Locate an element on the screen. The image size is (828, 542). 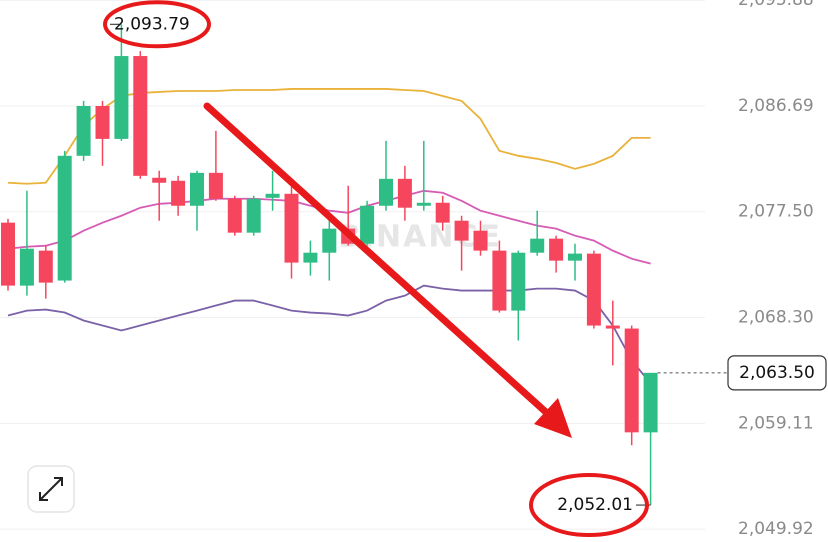
expand-icon is located at coordinates (51, 489).